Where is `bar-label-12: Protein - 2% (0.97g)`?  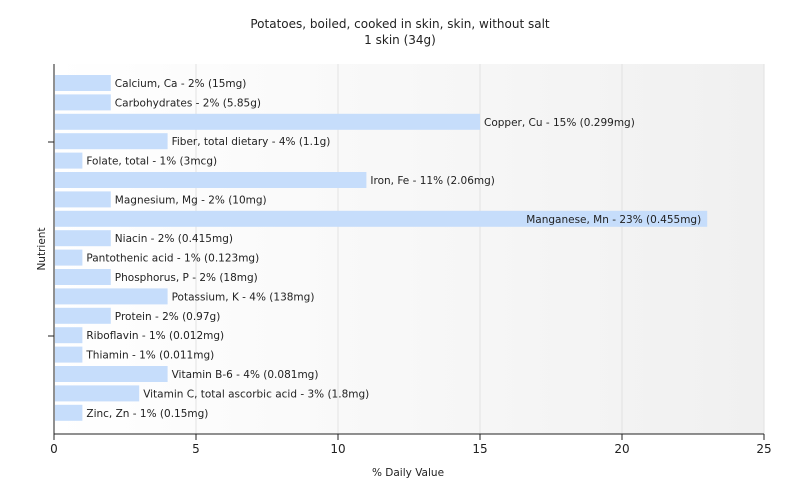 bar-label-12: Protein - 2% (0.97g) is located at coordinates (168, 317).